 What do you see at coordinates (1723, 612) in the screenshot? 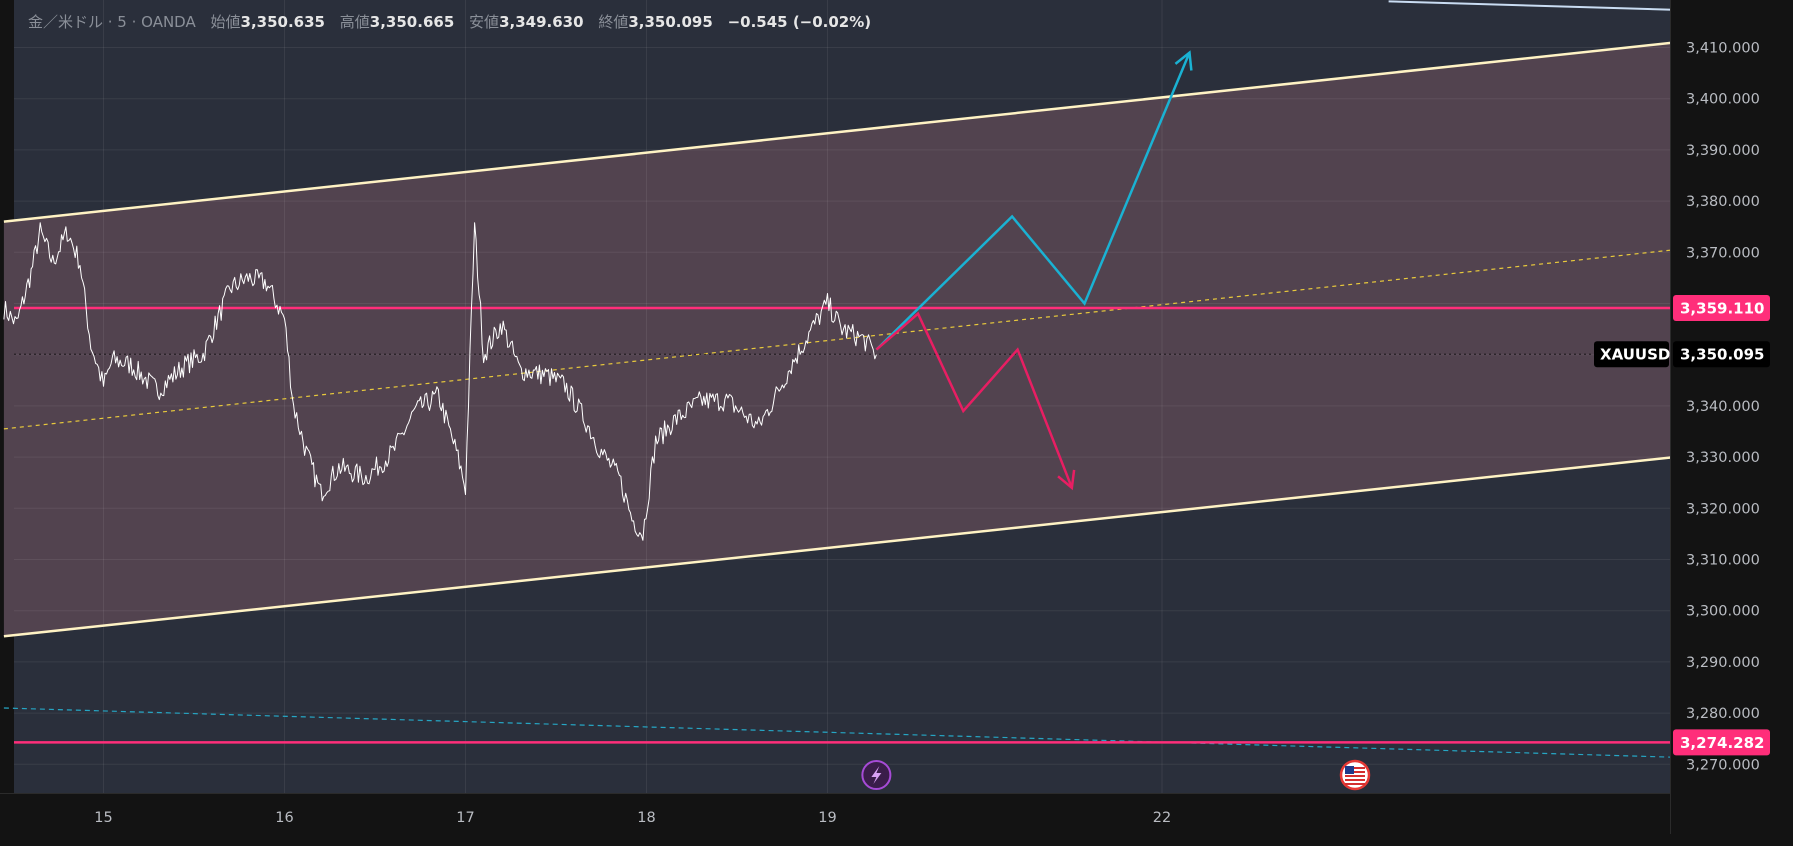
I see `y-tick-label: 3,300.000` at bounding box center [1723, 612].